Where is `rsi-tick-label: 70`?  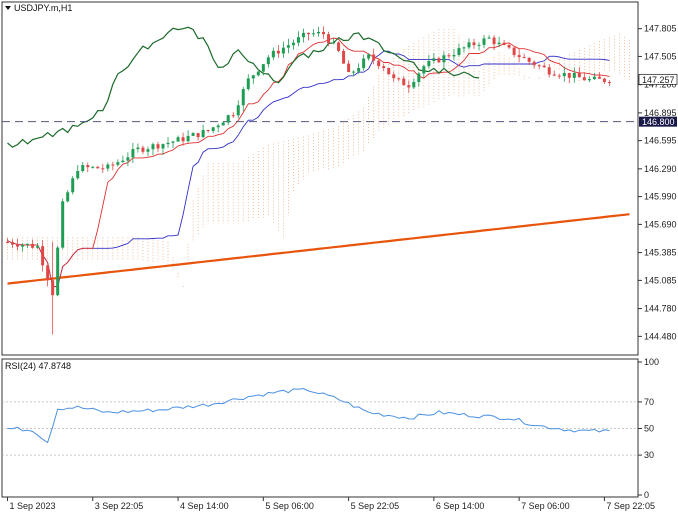 rsi-tick-label: 70 is located at coordinates (649, 402).